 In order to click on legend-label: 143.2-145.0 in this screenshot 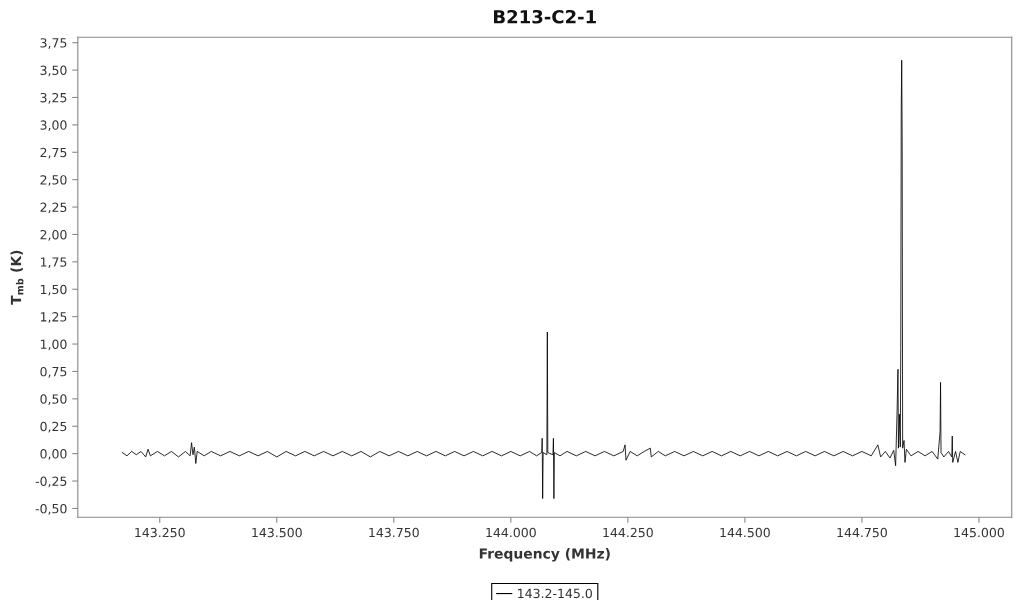, I will do `click(555, 593)`.